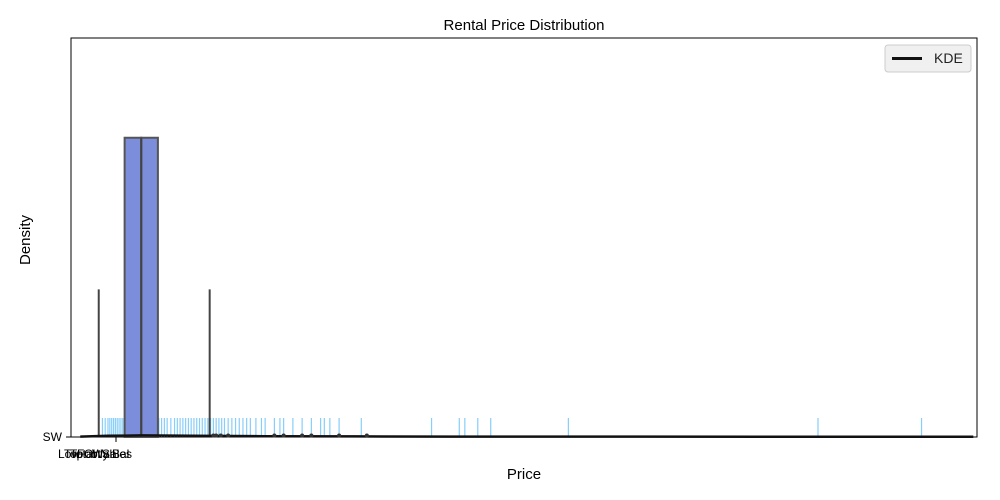 This screenshot has width=1000, height=500. Describe the element at coordinates (290, 435) in the screenshot. I see `box-outliers` at that location.